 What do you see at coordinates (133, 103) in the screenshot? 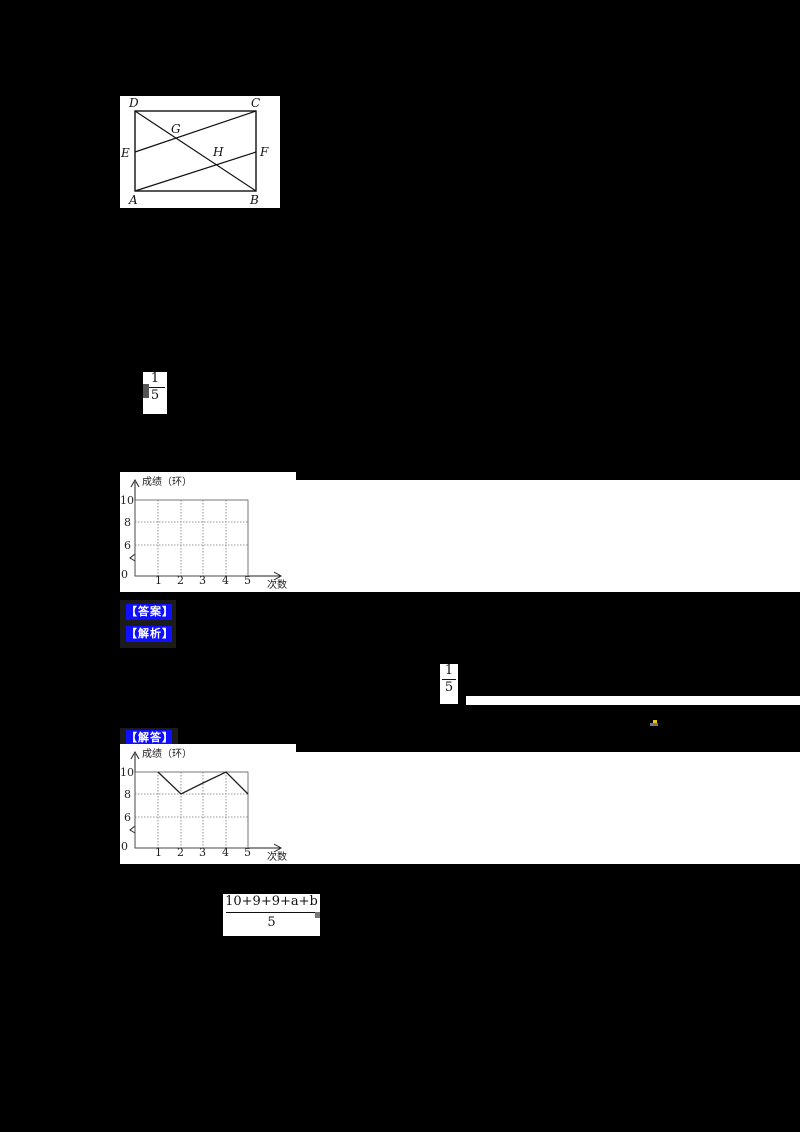
I see `label-d: D` at bounding box center [133, 103].